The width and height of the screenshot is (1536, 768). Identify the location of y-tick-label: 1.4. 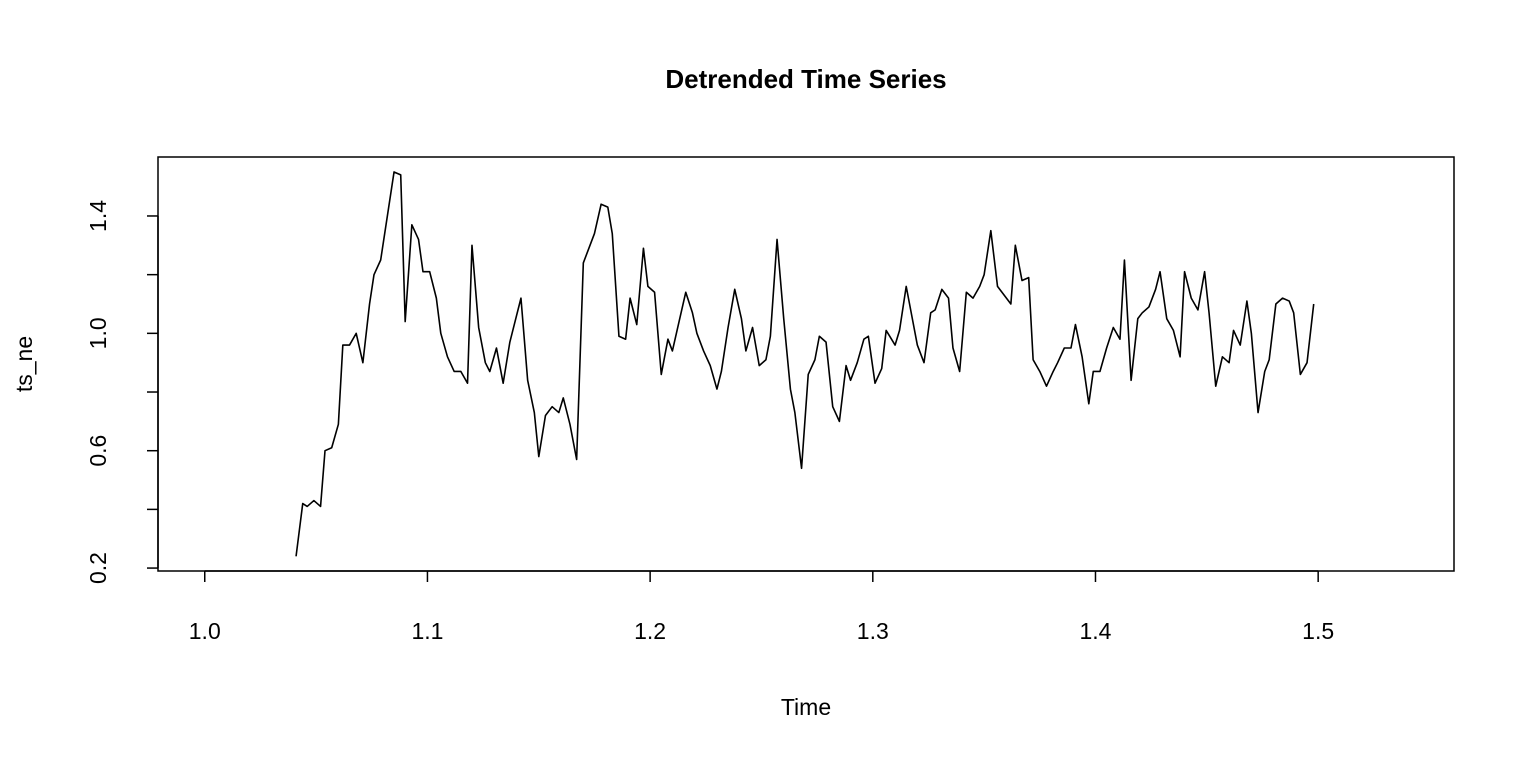
(98, 216).